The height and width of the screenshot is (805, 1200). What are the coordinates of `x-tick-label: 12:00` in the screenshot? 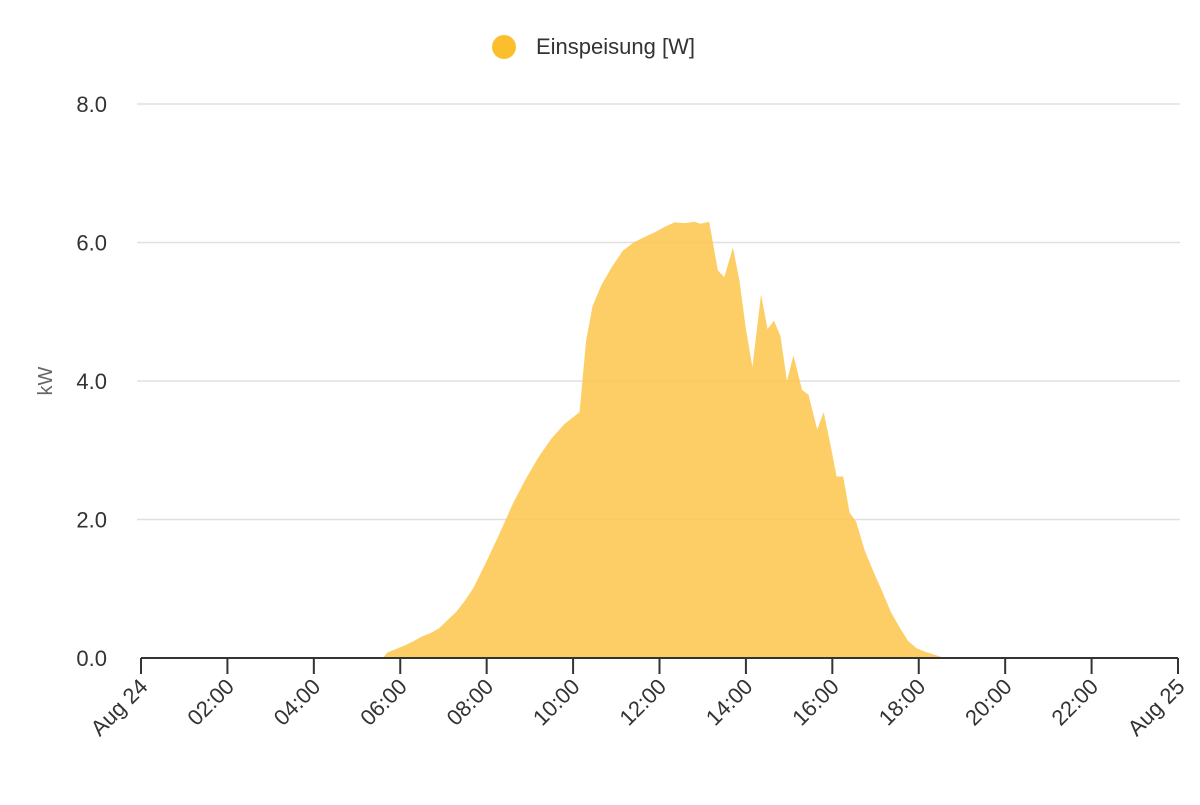 It's located at (642, 702).